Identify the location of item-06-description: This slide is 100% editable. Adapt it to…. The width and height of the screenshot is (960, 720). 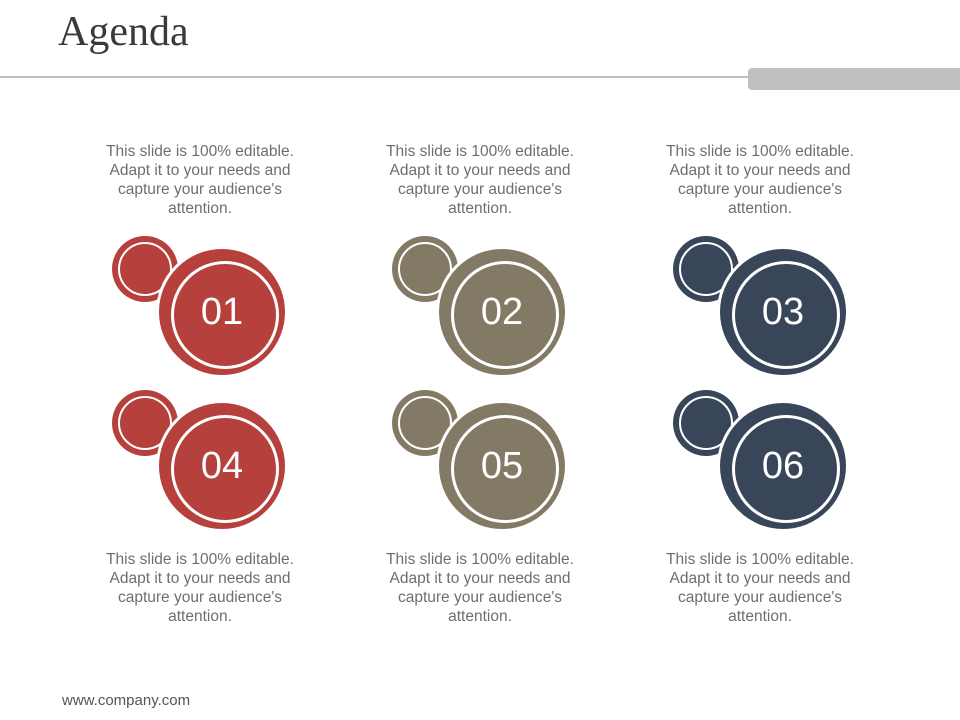
(760, 588).